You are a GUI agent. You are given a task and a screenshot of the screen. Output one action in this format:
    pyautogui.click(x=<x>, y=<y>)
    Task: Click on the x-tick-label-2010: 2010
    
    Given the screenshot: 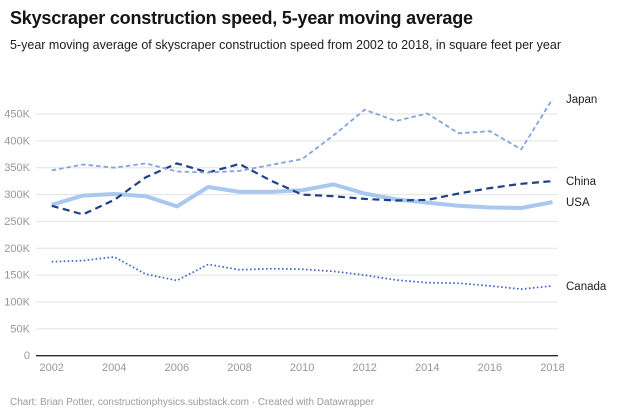 What is the action you would take?
    pyautogui.click(x=302, y=368)
    